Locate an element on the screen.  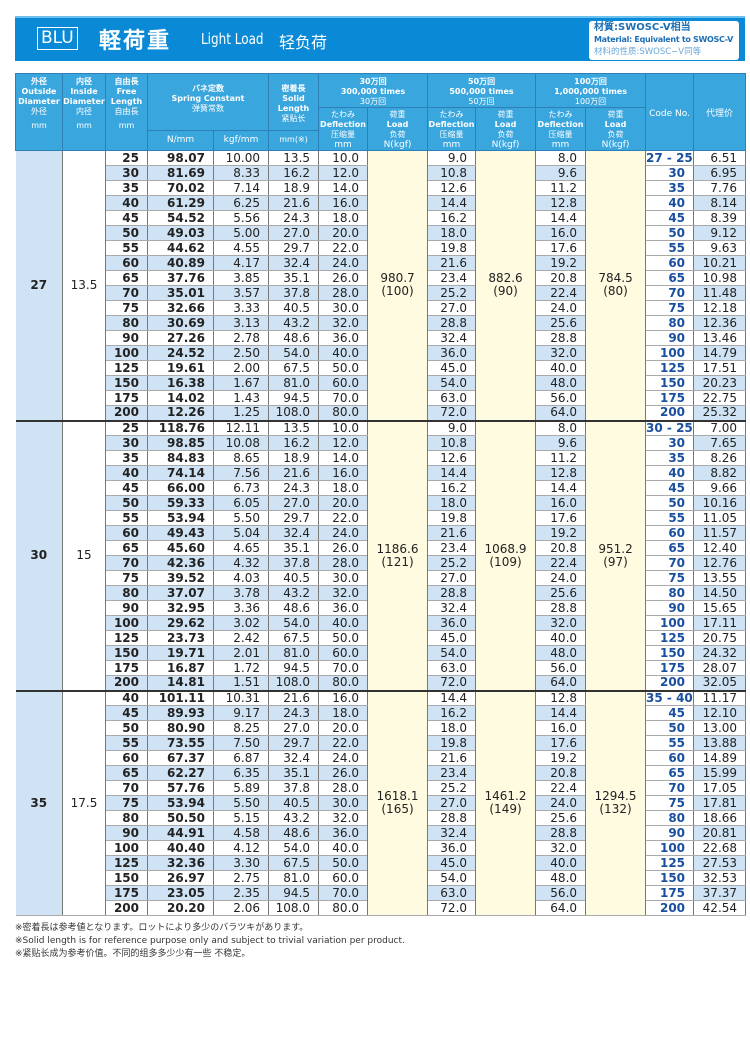
price: 10.98 is located at coordinates (720, 278).